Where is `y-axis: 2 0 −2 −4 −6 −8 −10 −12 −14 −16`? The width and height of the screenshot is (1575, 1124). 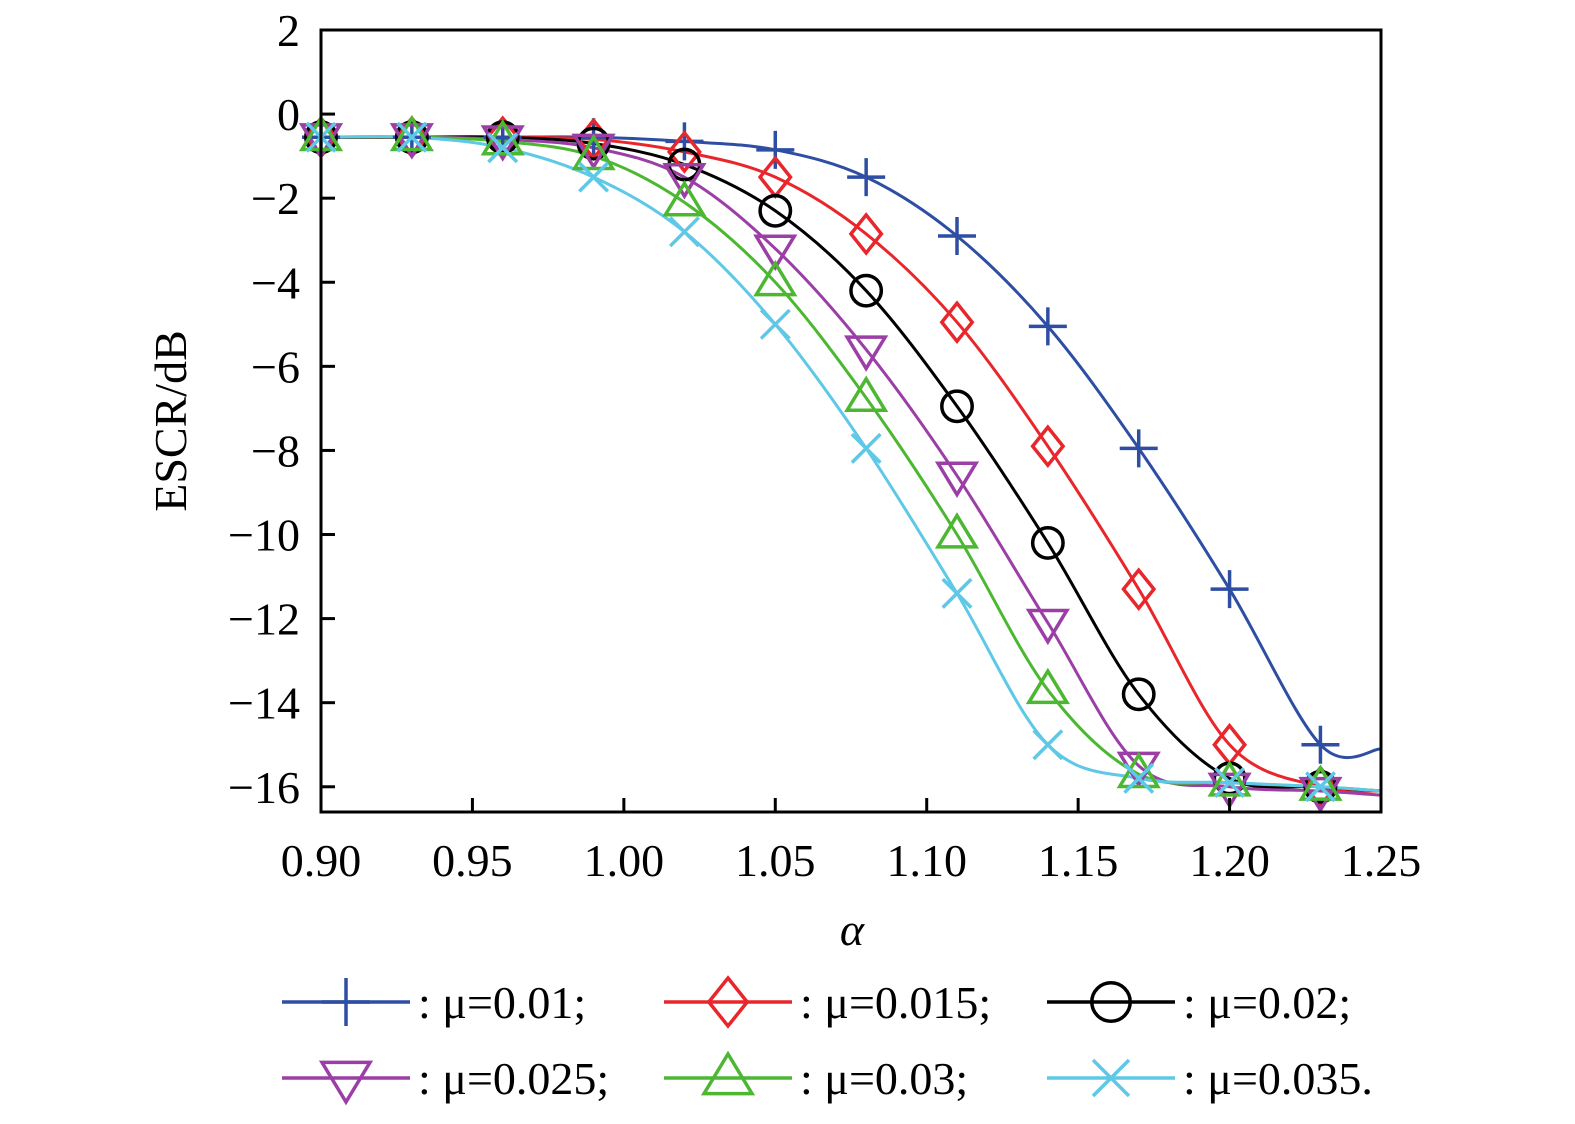 y-axis: 2 0 −2 −4 −6 −8 −10 −12 −14 −16 is located at coordinates (281, 409).